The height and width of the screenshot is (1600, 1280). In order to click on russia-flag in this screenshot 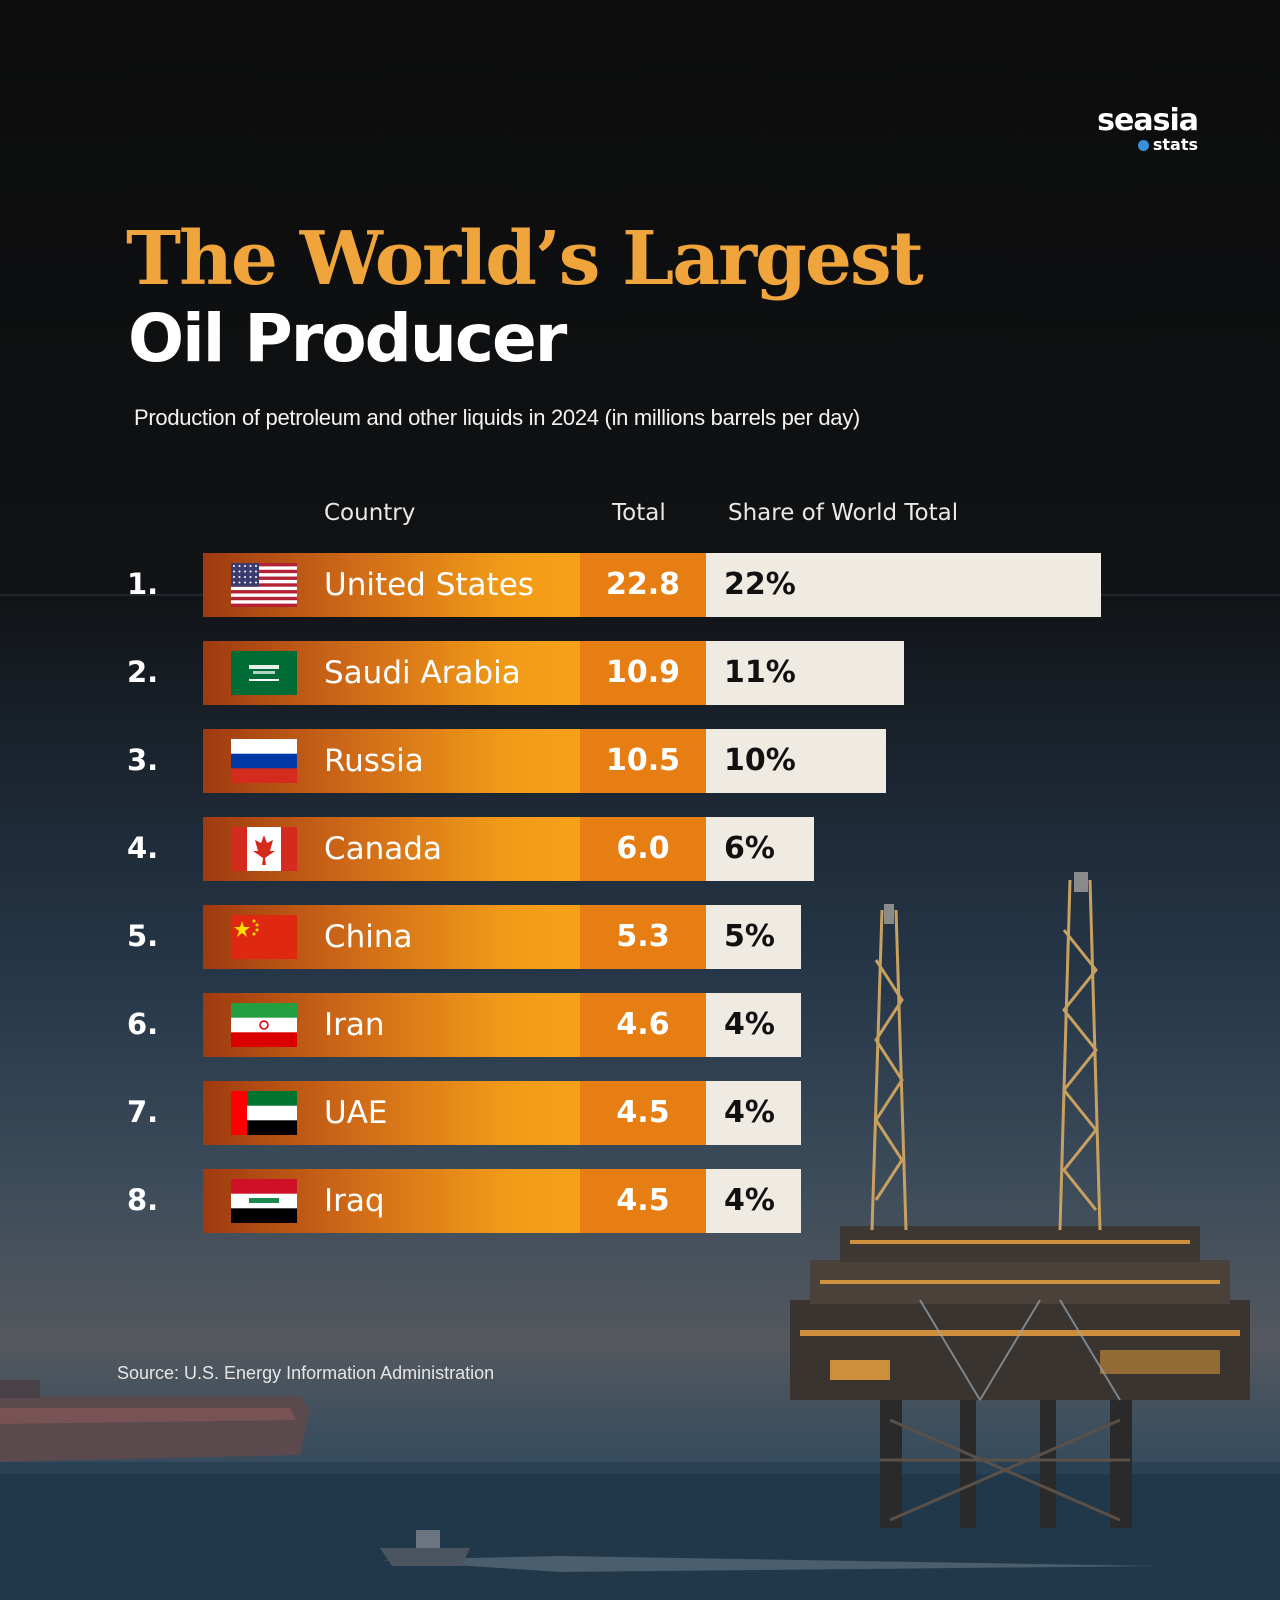, I will do `click(264, 761)`.